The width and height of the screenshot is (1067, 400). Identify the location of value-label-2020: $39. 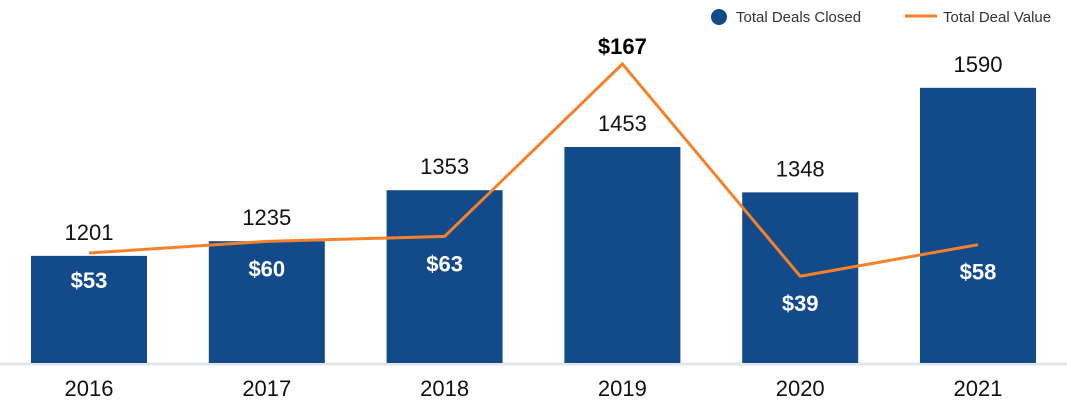
(800, 303).